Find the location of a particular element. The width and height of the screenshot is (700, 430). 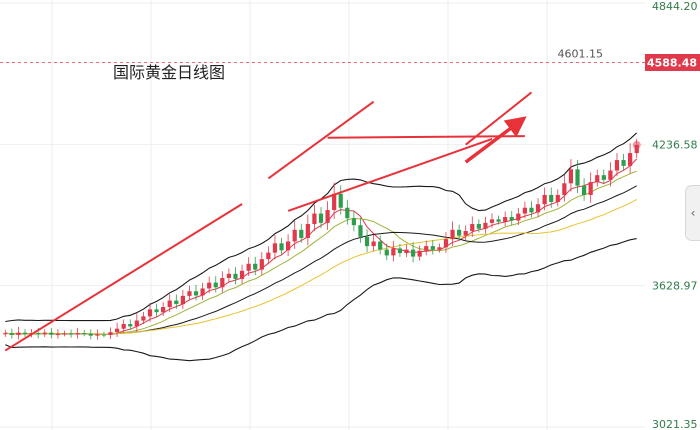

side-panel-toggle: ‹ is located at coordinates (692, 213).